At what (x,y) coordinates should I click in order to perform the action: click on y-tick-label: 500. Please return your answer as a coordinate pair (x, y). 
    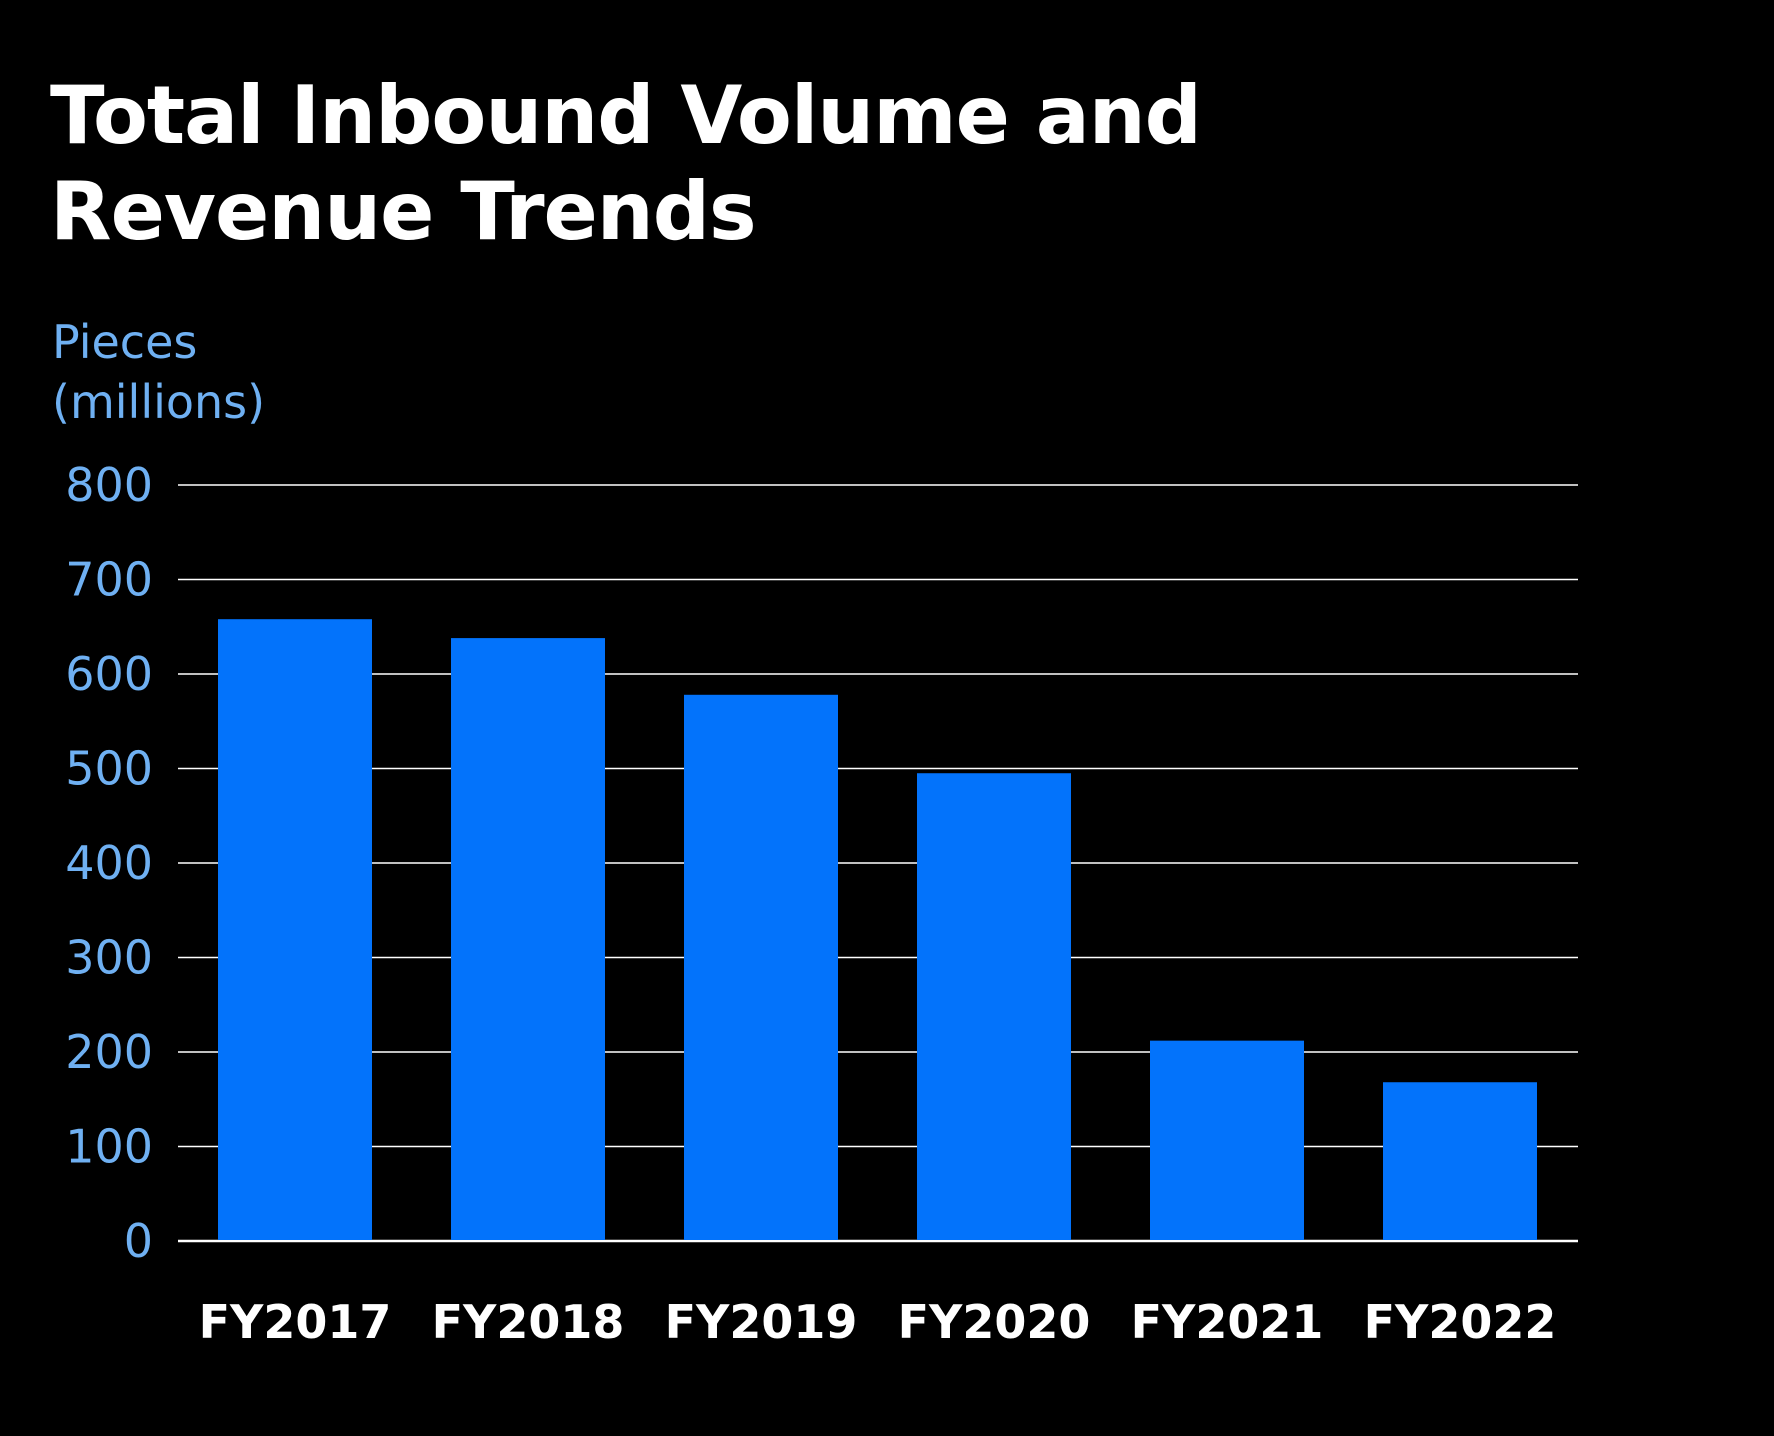
    Looking at the image, I should click on (109, 769).